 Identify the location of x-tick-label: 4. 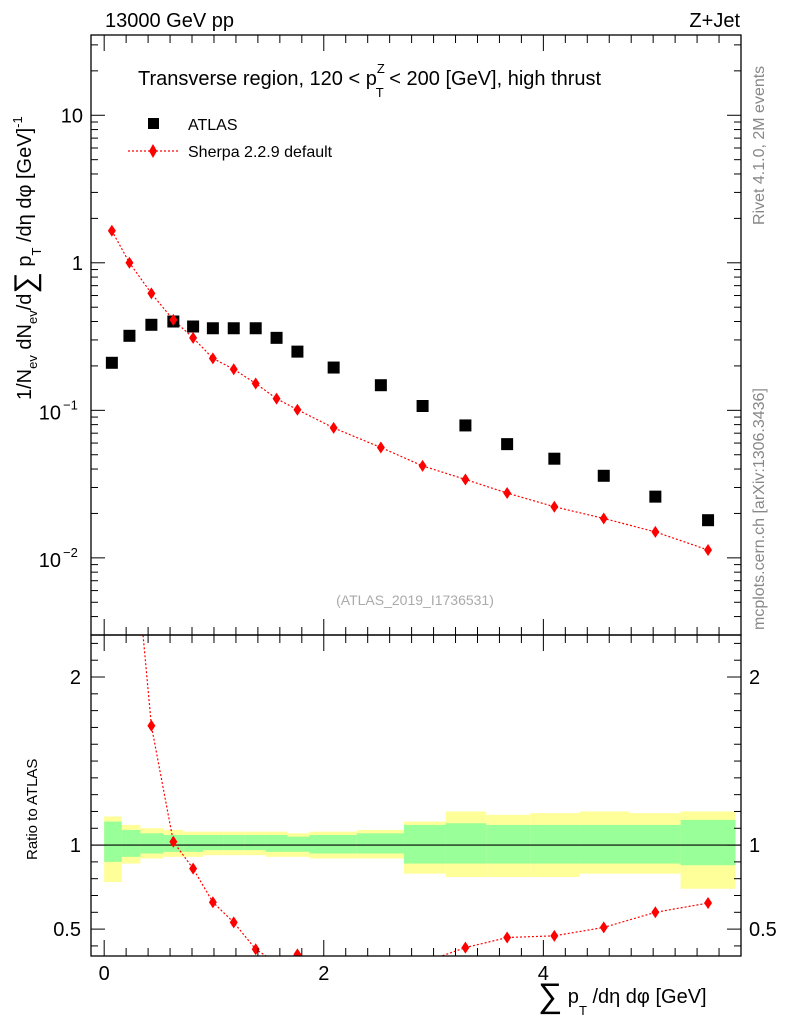
(543, 974).